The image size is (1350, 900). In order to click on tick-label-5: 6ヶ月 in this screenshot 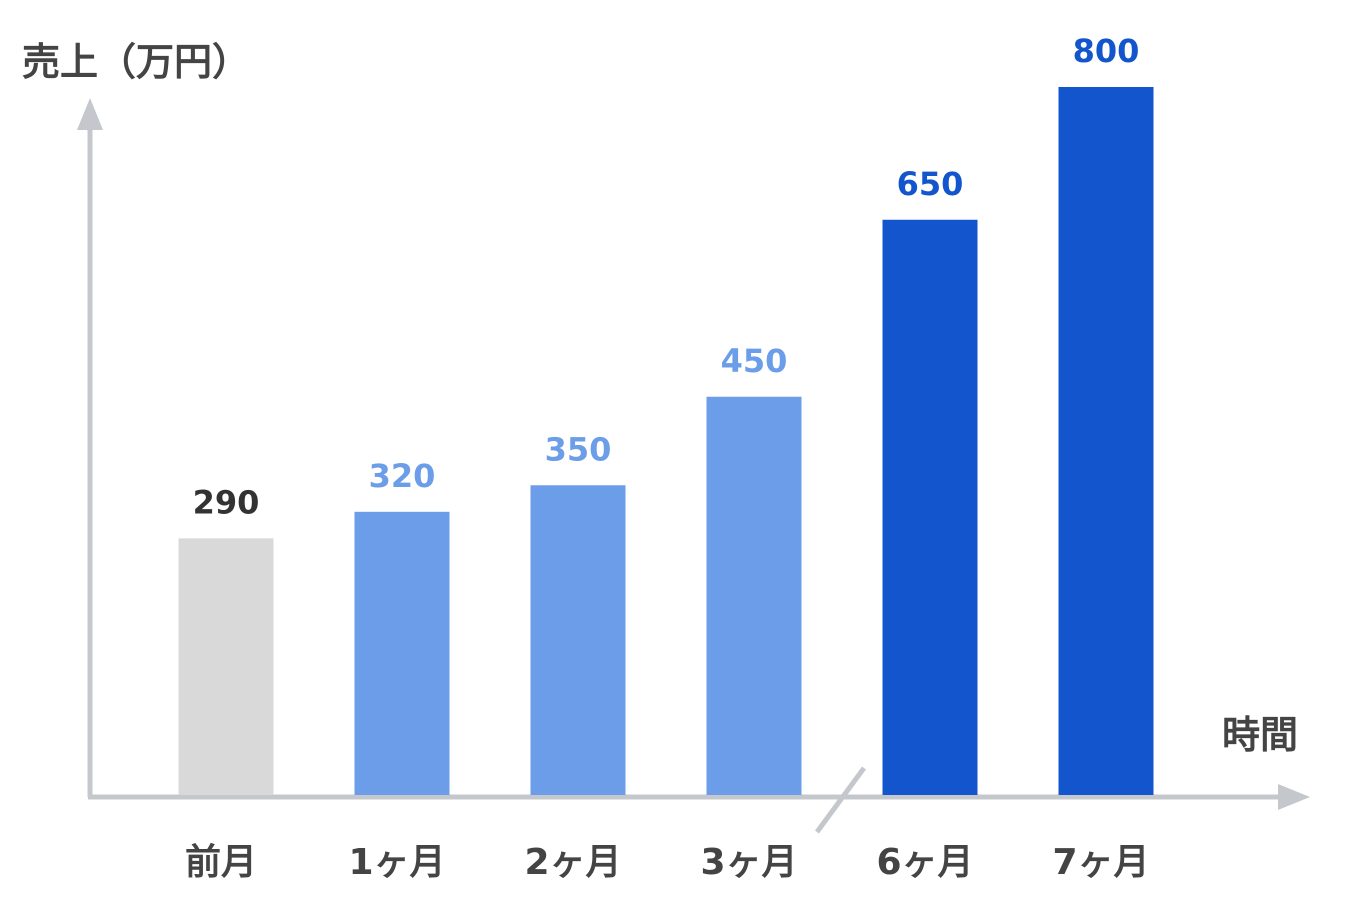, I will do `click(924, 862)`.